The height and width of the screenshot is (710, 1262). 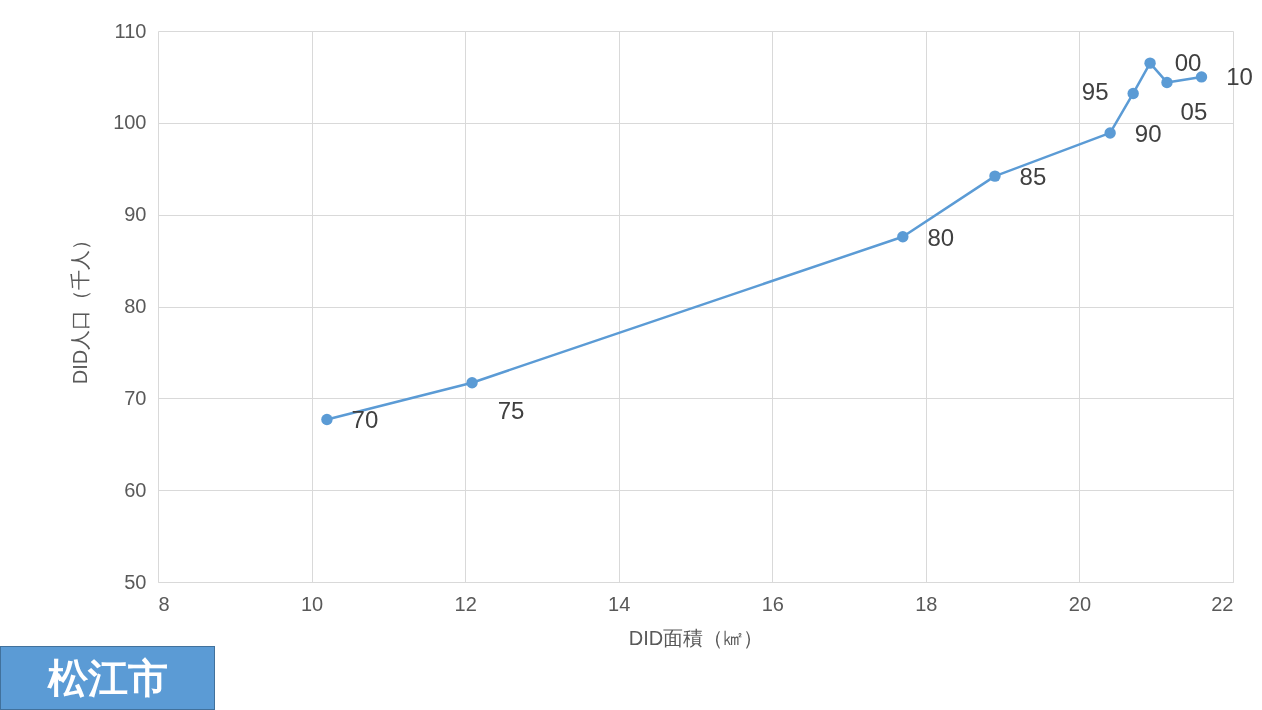 I want to click on x-tick-label: 12, so click(x=465, y=603).